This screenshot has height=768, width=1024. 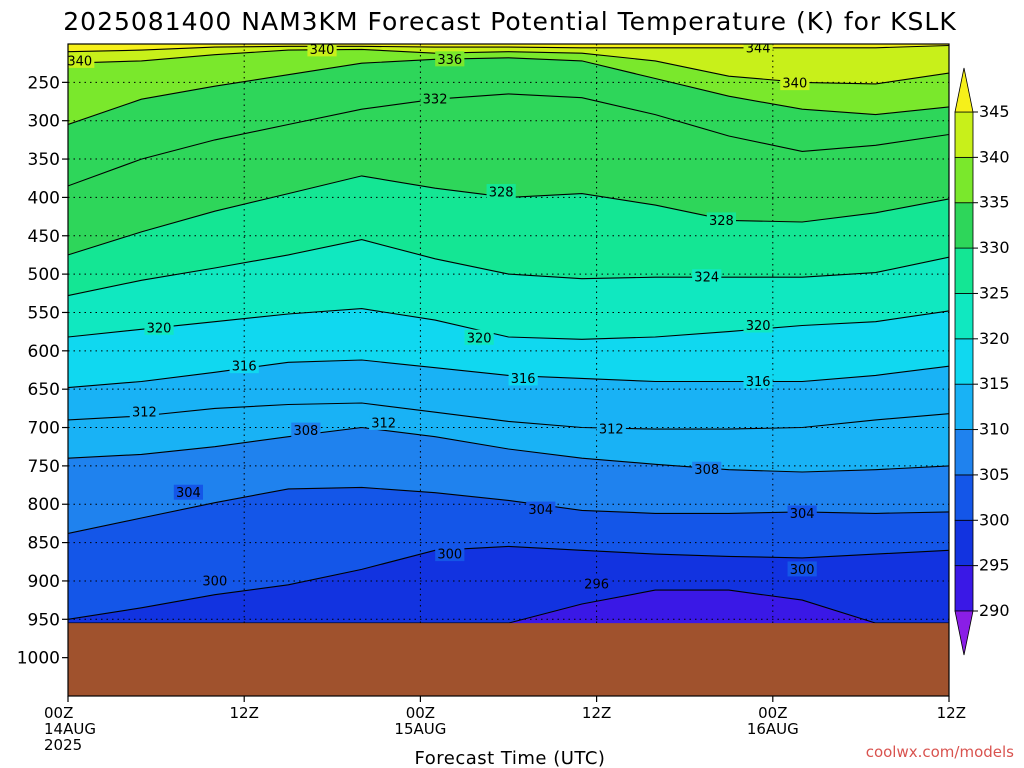 I want to click on y-tick-label: 800, so click(x=44, y=505).